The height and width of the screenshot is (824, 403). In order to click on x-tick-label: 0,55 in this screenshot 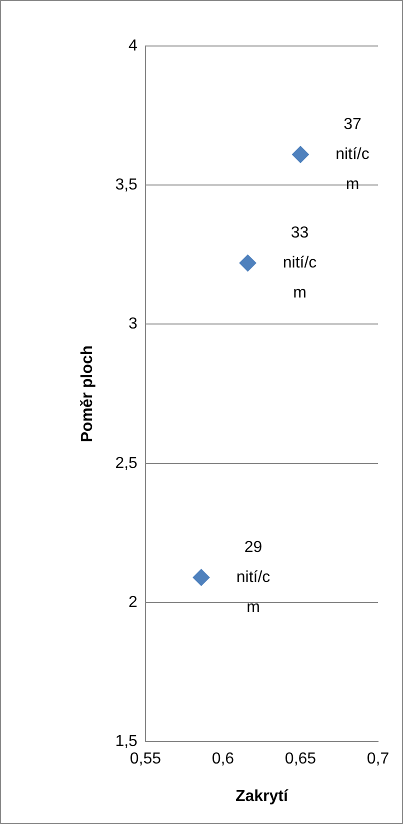, I will do `click(146, 759)`.